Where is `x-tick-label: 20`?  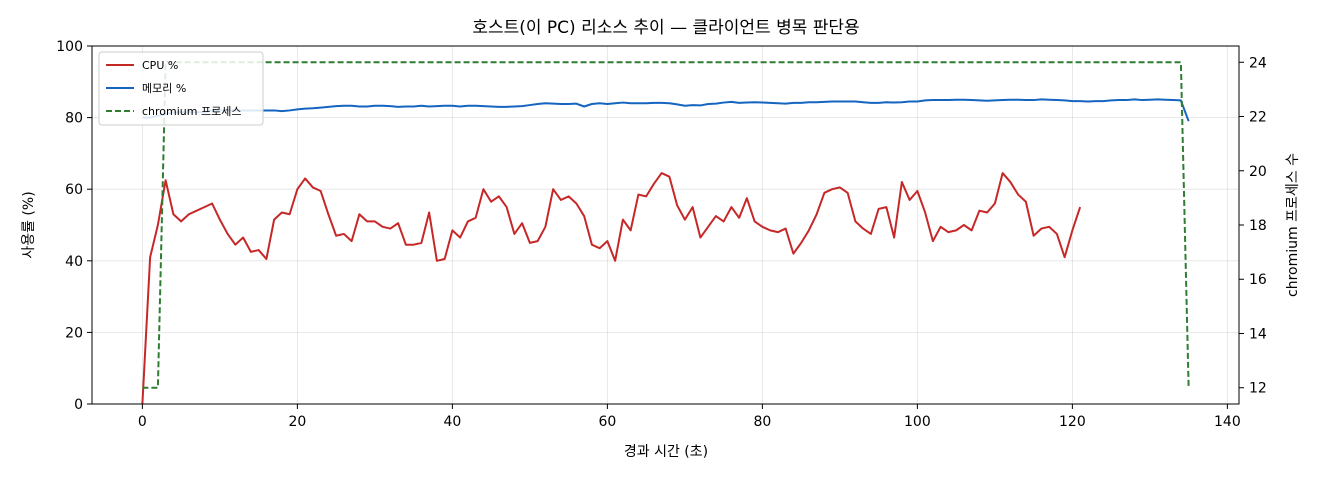 x-tick-label: 20 is located at coordinates (297, 422).